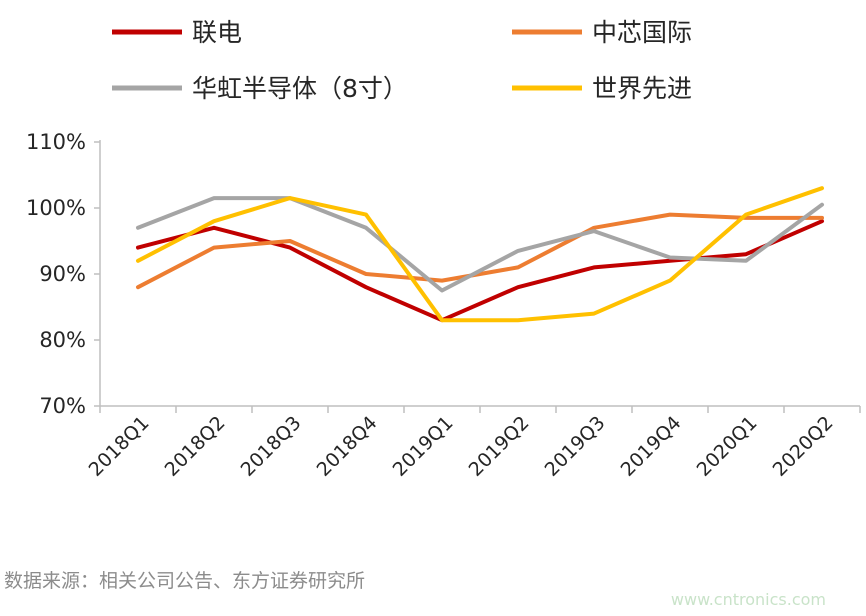 The height and width of the screenshot is (616, 866). Describe the element at coordinates (217, 32) in the screenshot. I see `legend-label: 联电` at that location.